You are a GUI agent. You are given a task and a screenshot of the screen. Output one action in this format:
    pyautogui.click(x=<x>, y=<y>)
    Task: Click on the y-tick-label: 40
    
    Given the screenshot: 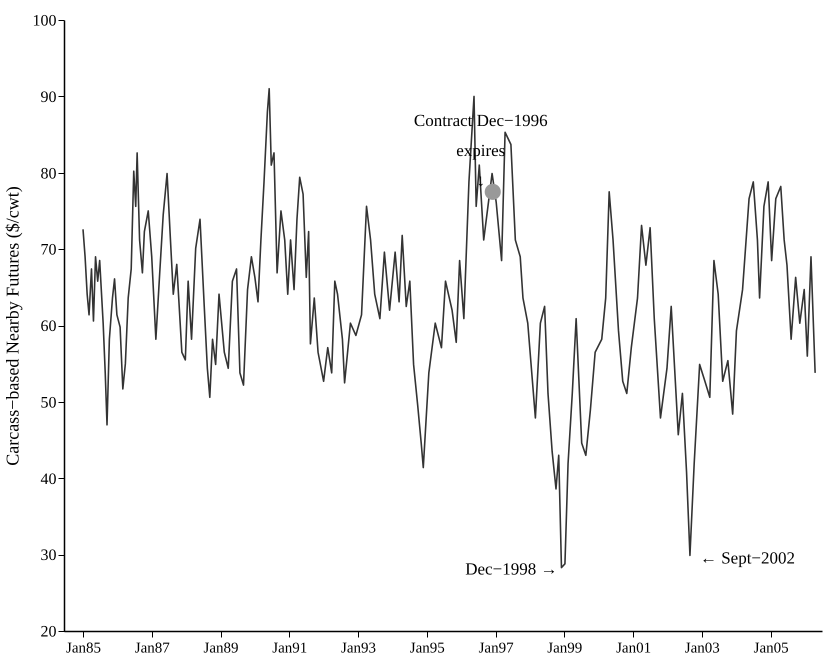 What is the action you would take?
    pyautogui.click(x=48, y=479)
    